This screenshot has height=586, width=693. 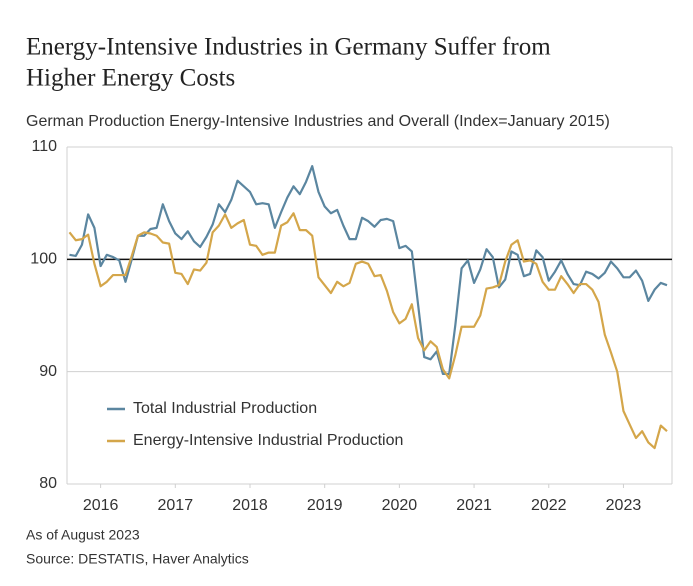 What do you see at coordinates (325, 505) in the screenshot?
I see `x-tick-label: 2019` at bounding box center [325, 505].